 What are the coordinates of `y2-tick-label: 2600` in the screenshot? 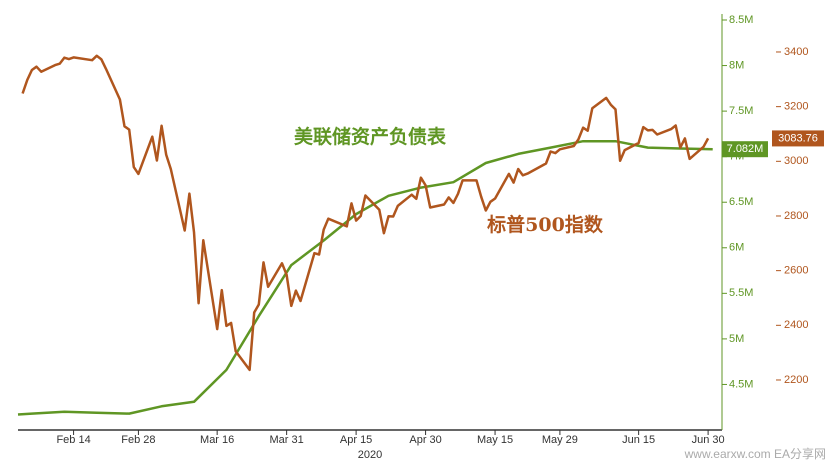 It's located at (796, 271).